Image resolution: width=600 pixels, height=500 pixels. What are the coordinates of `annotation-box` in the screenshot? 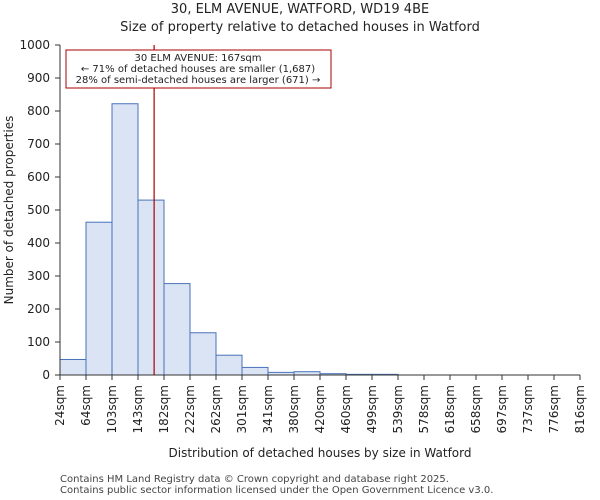 It's located at (198, 69).